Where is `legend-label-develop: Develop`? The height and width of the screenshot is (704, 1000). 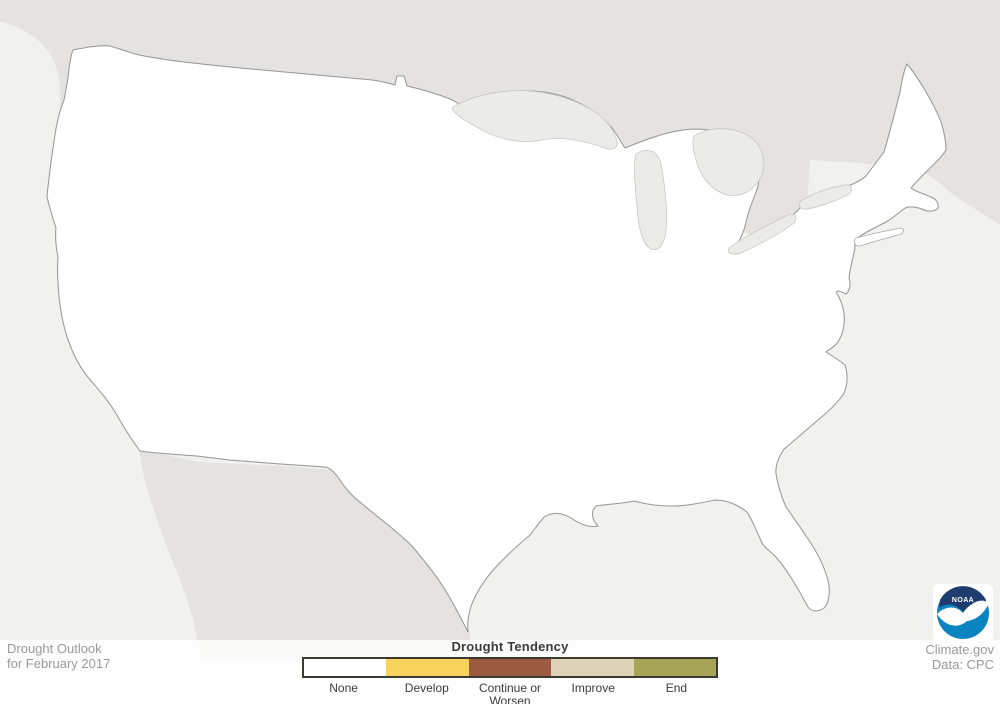
legend-label-develop: Develop is located at coordinates (426, 693).